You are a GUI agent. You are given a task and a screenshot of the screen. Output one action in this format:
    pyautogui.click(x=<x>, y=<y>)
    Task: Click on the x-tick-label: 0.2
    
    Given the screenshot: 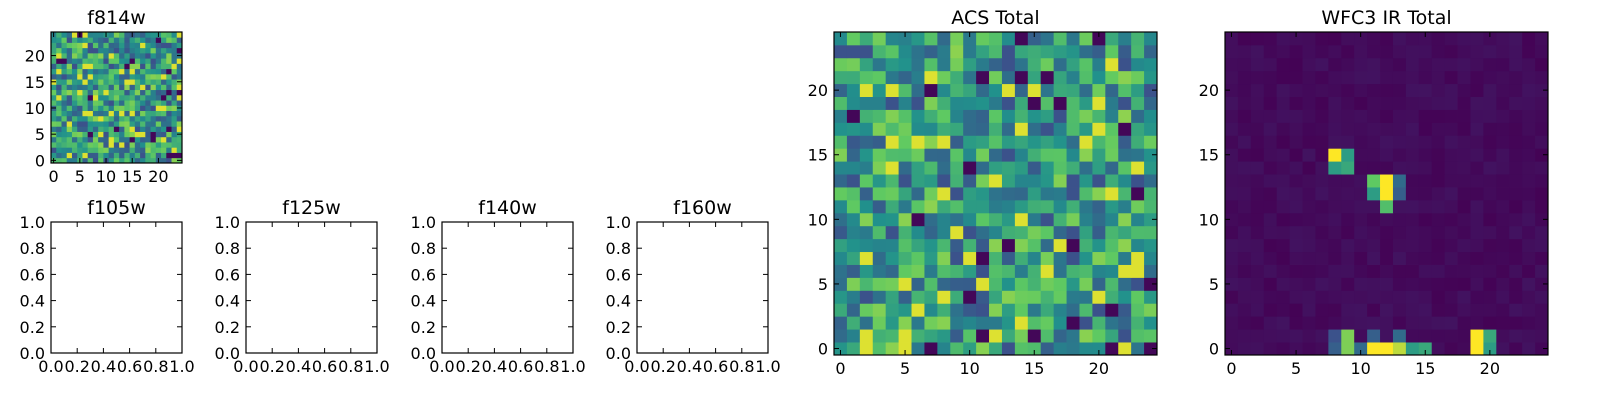 What is the action you would take?
    pyautogui.click(x=76, y=366)
    